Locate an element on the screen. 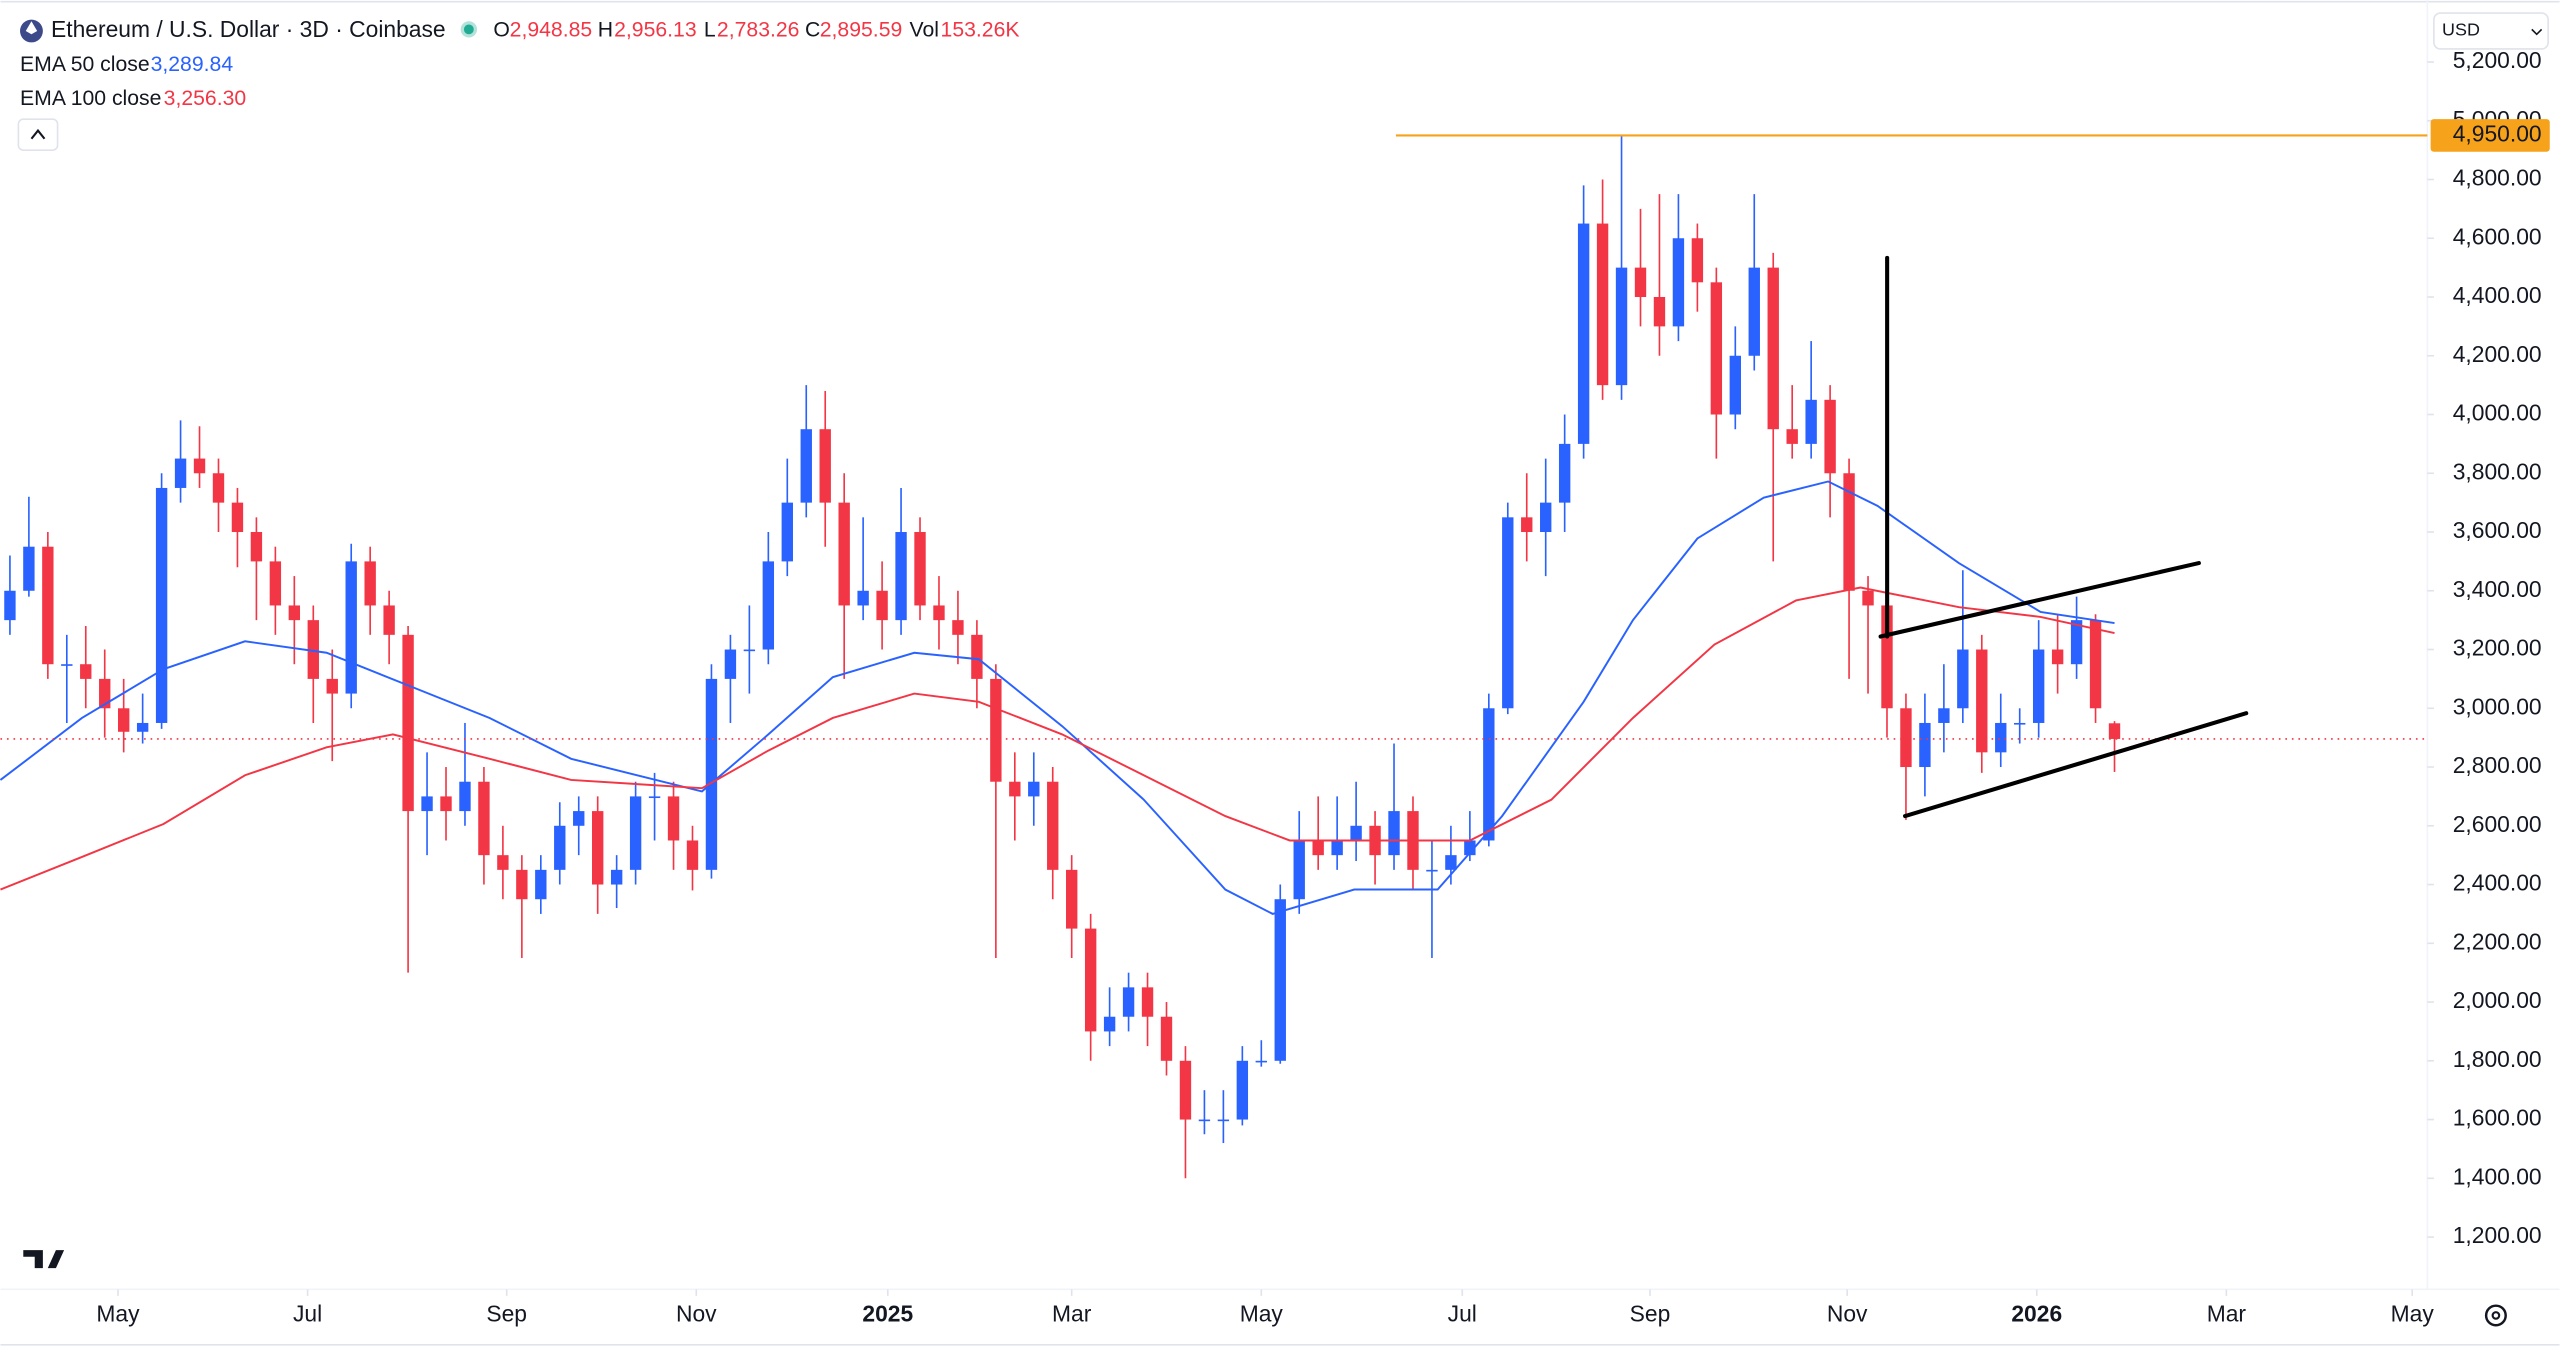 This screenshot has width=2560, height=1353. upper-trendline is located at coordinates (2039, 600).